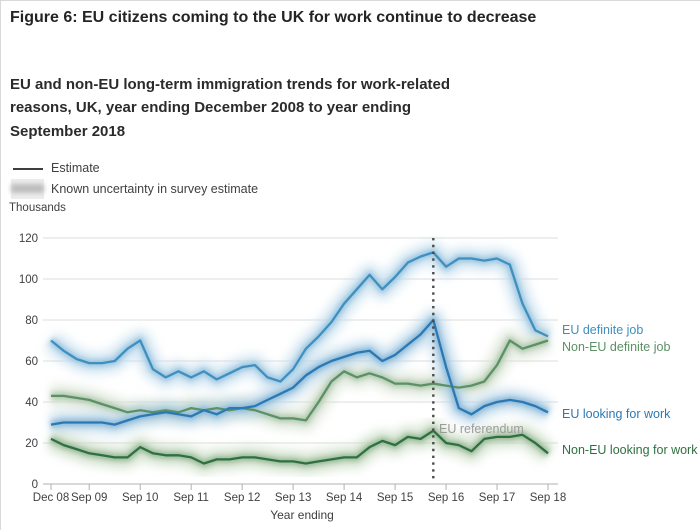 The image size is (700, 530). I want to click on y-tick-label: 40, so click(31, 403).